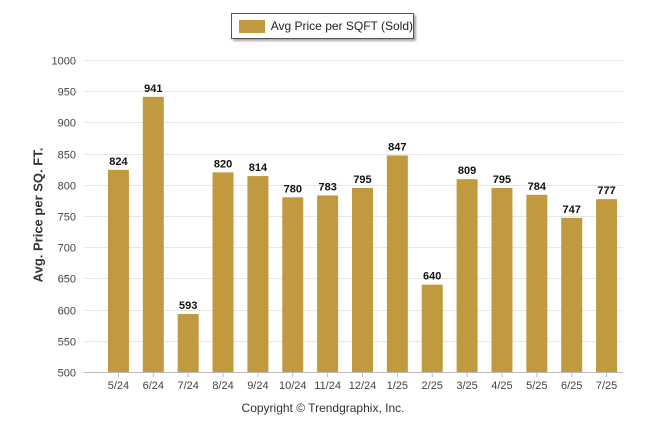 The height and width of the screenshot is (434, 646). Describe the element at coordinates (363, 386) in the screenshot. I see `x-tick-label: 12/24` at that location.